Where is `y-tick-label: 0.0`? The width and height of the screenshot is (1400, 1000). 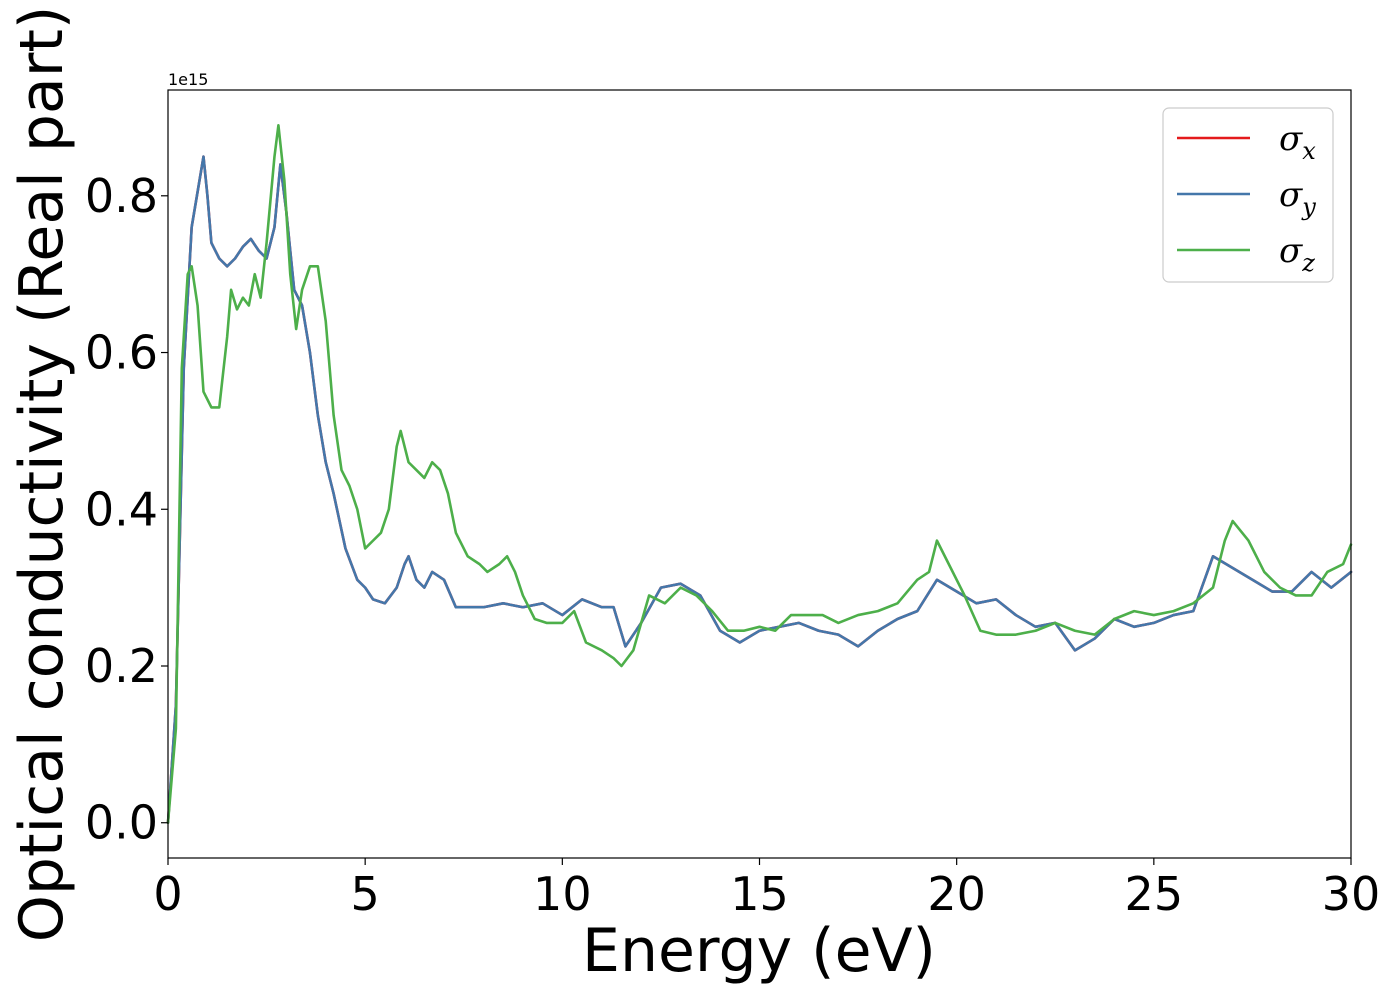 y-tick-label: 0.0 is located at coordinates (121, 823).